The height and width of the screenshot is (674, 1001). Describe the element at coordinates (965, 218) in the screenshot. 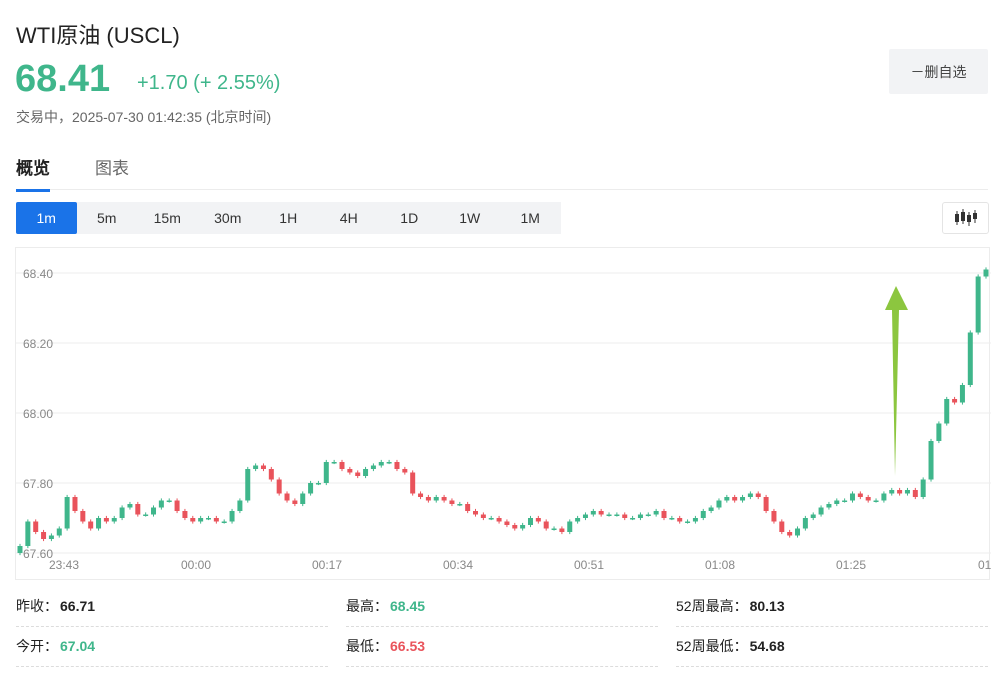

I see `chart-type-button` at that location.